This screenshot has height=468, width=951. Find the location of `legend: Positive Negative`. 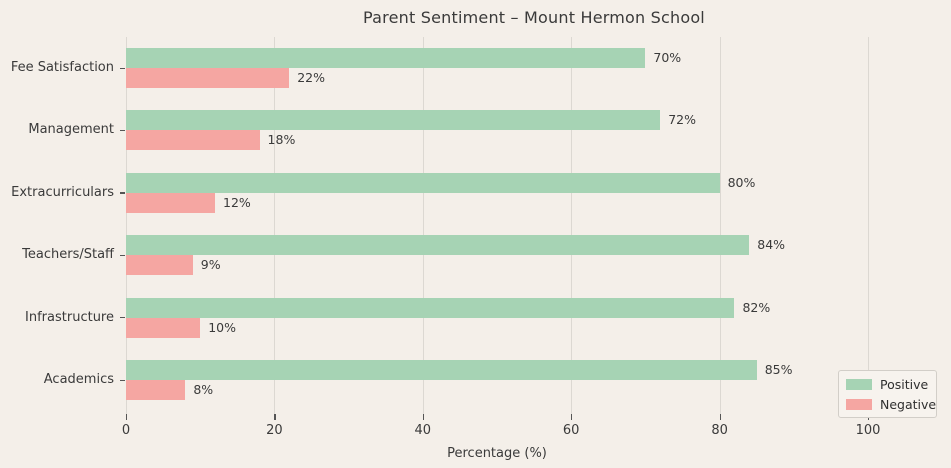

legend: Positive Negative is located at coordinates (887, 394).